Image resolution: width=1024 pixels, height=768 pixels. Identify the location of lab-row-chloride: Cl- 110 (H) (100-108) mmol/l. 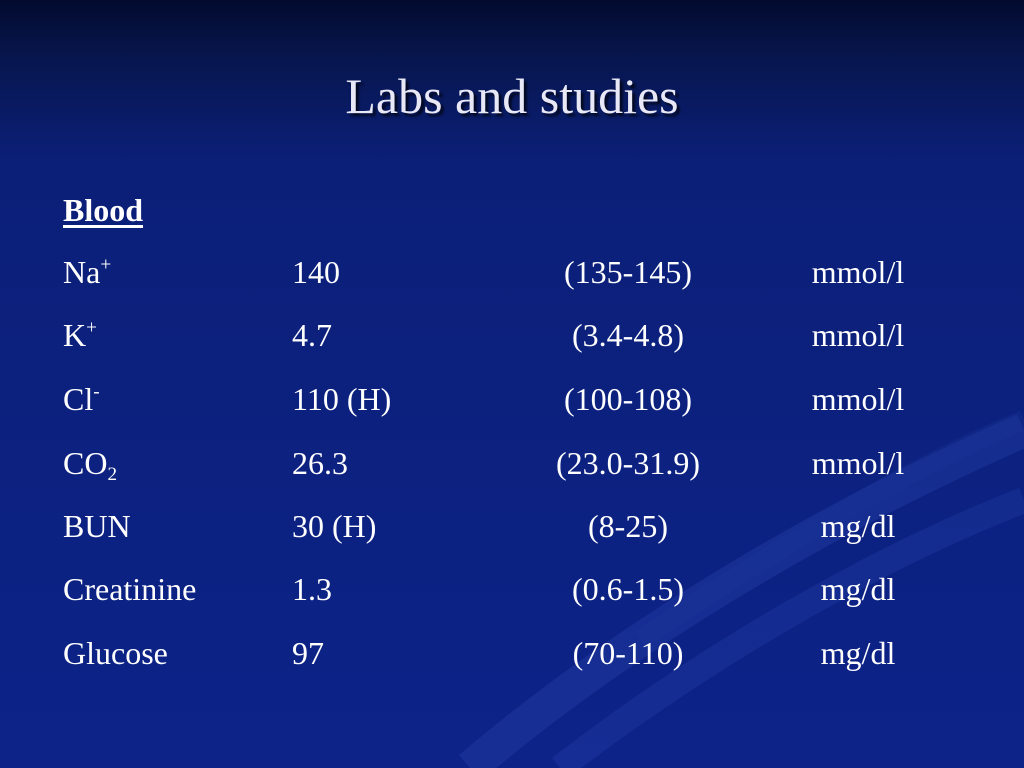
(512, 399).